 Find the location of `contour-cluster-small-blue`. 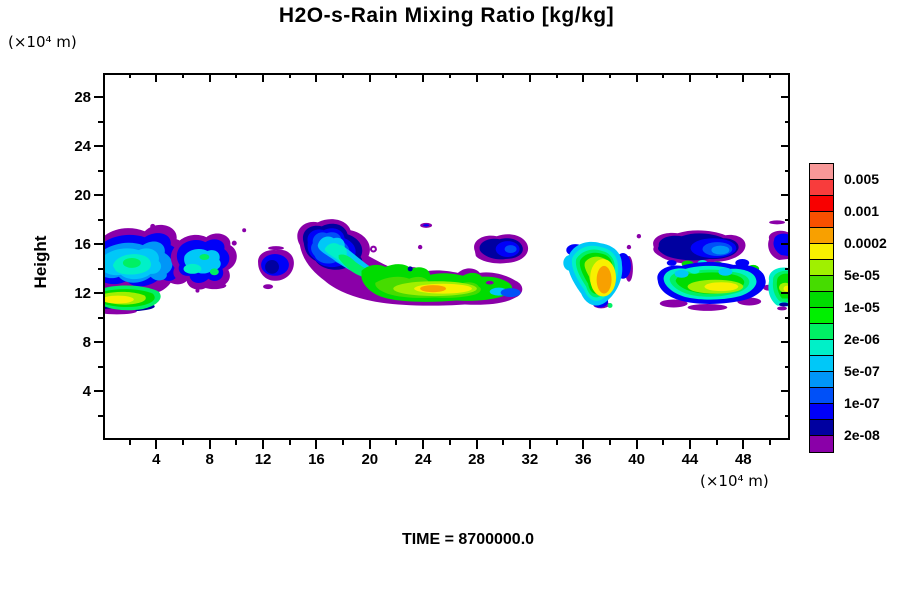

contour-cluster-small-blue is located at coordinates (208, 260).